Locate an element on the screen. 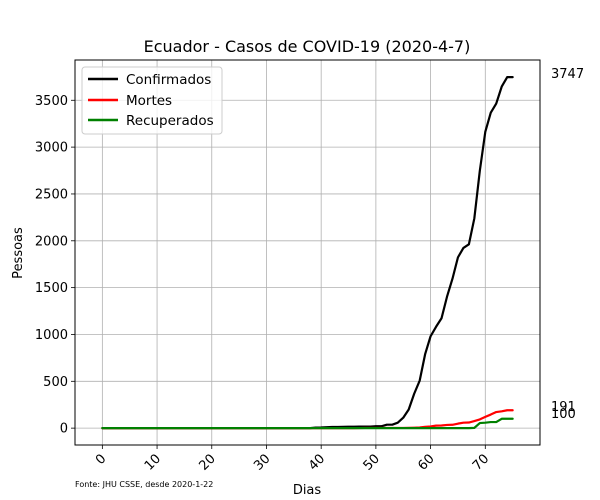  chart-title: Ecuador - Casos de COVID-19 (2020-4-7) is located at coordinates (307, 46).